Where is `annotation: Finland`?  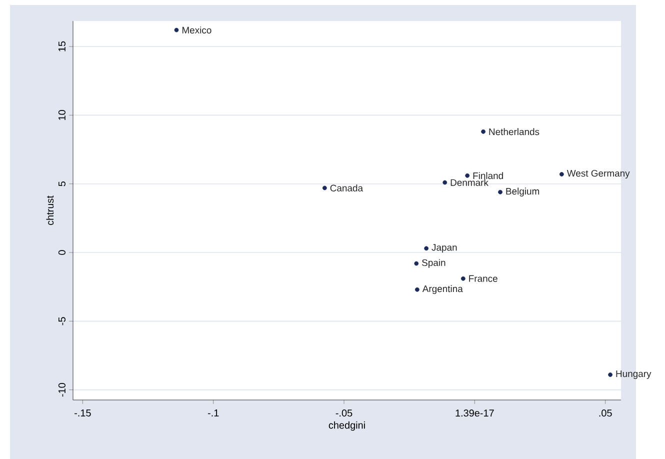 annotation: Finland is located at coordinates (488, 176).